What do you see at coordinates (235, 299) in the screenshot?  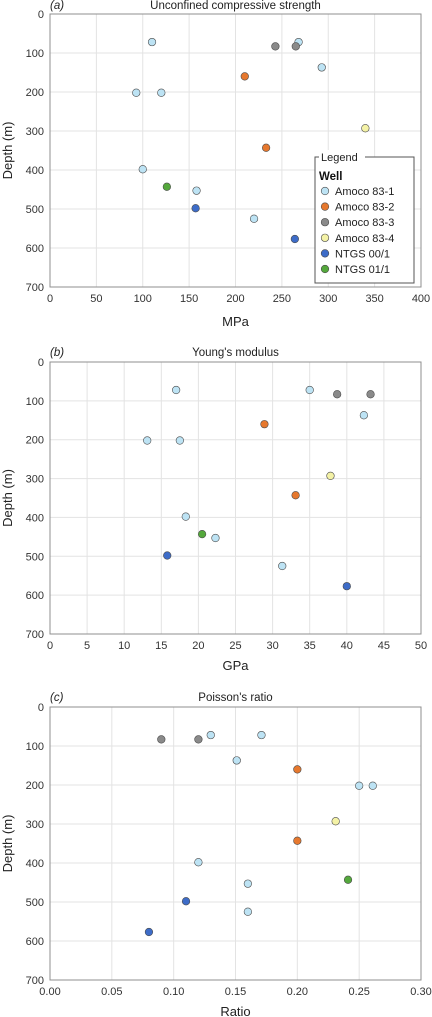 I see `x-tick-label: 200` at bounding box center [235, 299].